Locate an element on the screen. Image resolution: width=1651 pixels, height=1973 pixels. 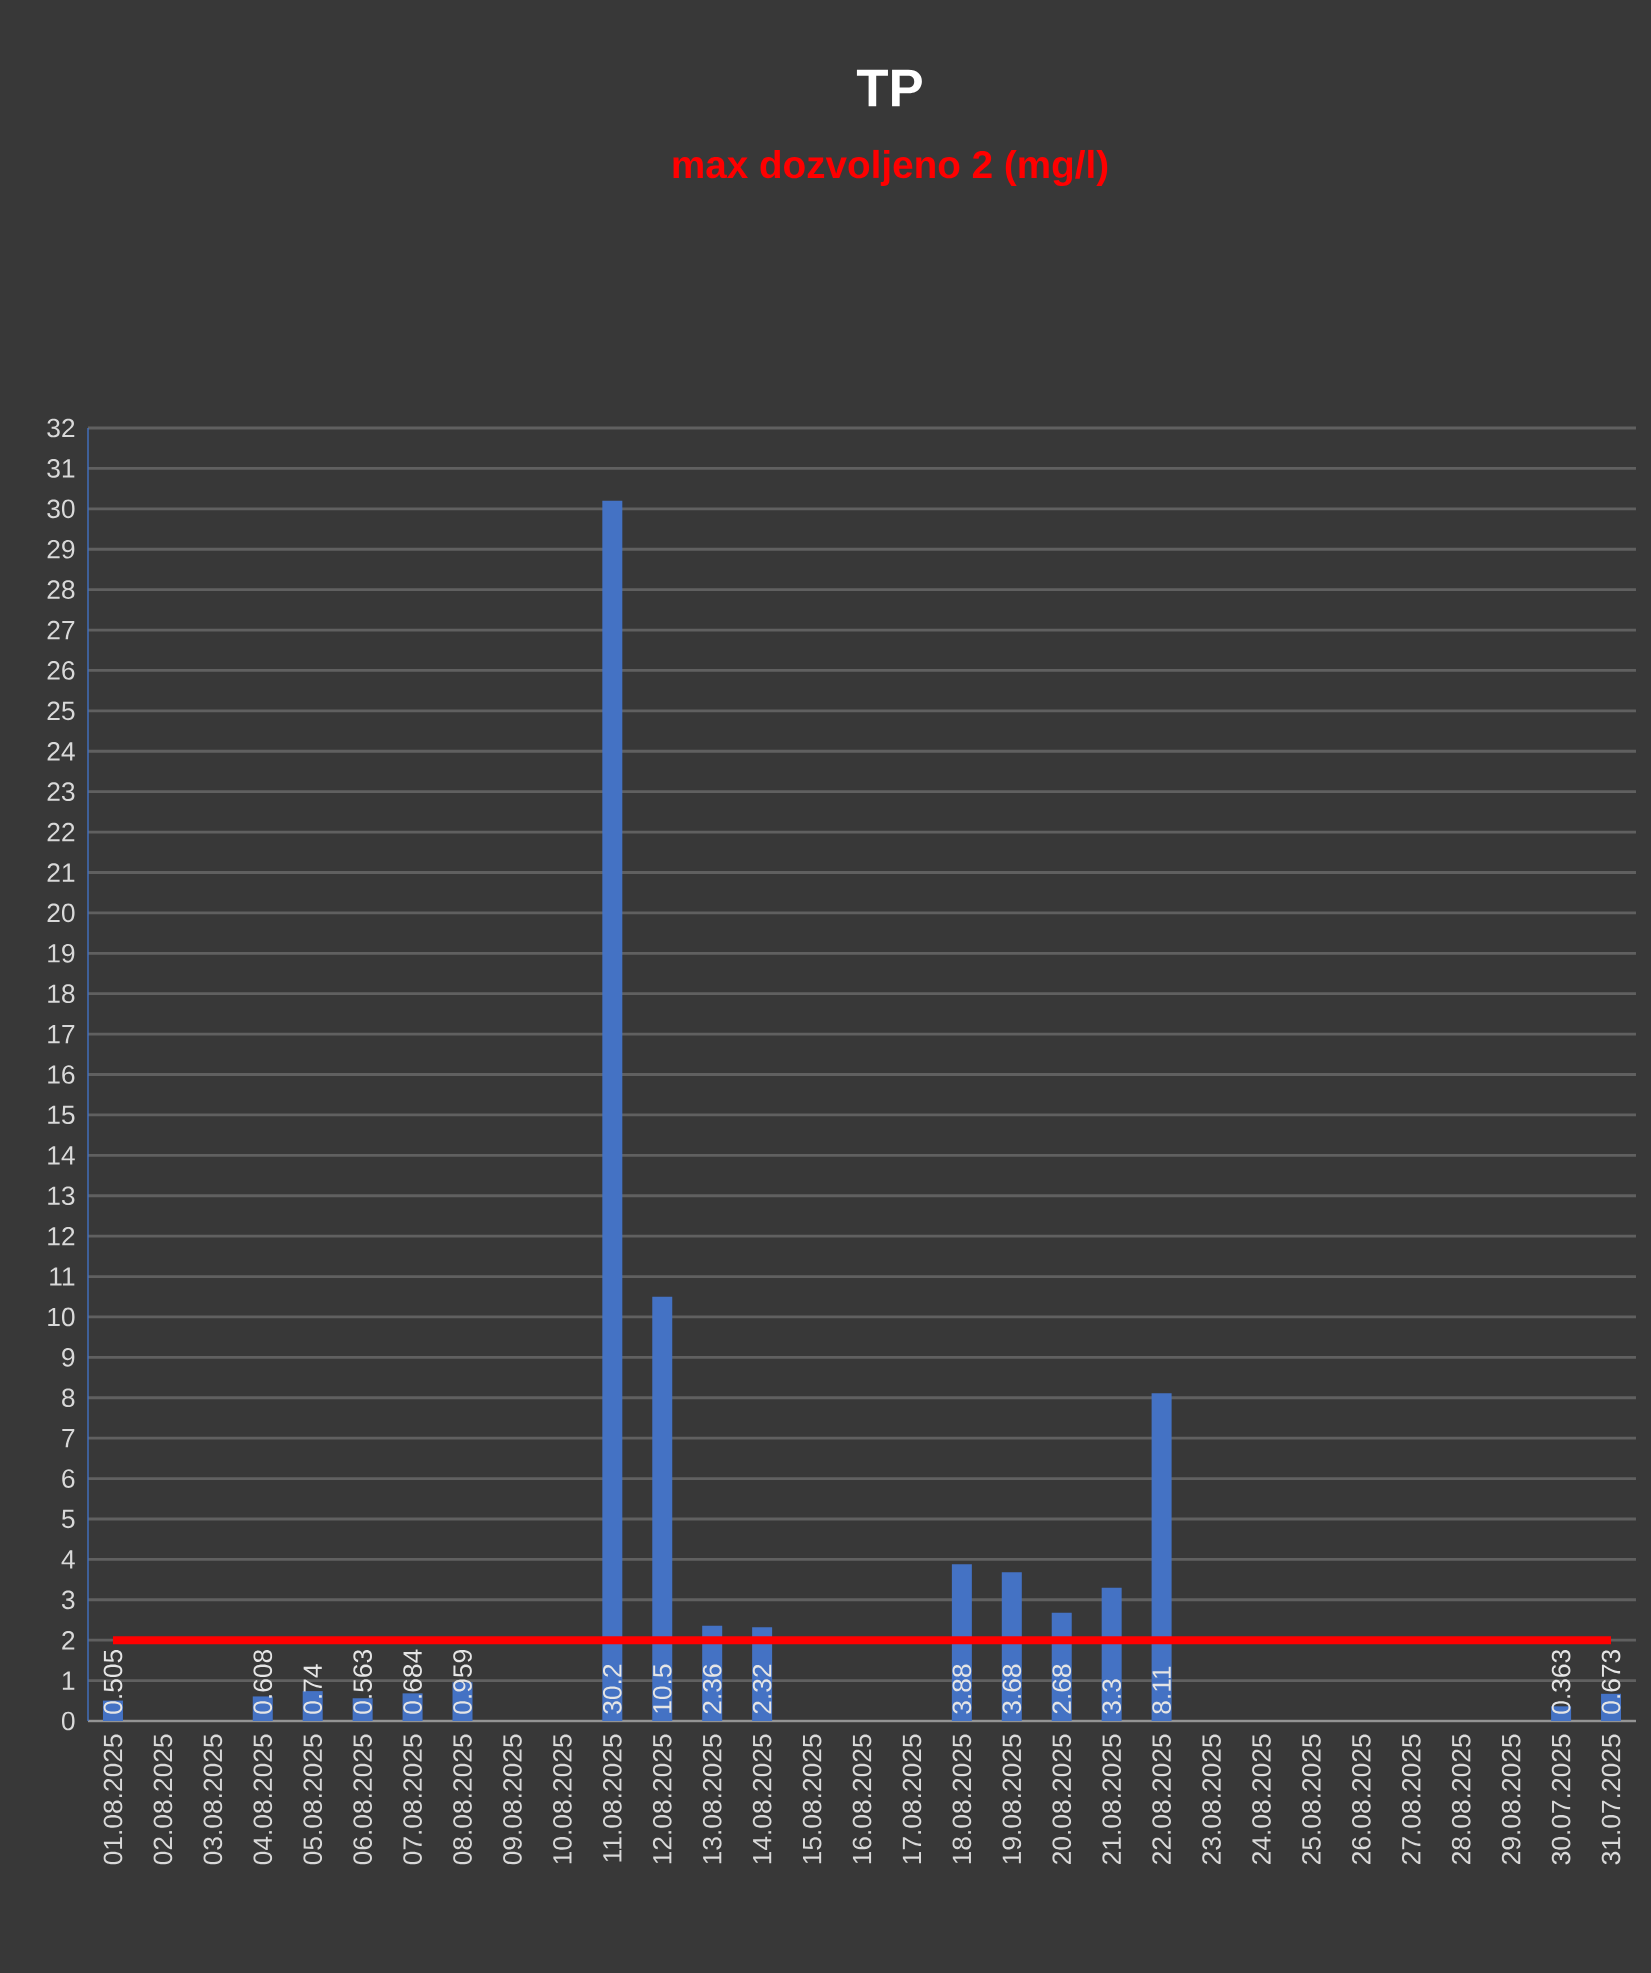
y-tick-label: 14 is located at coordinates (61, 1155).